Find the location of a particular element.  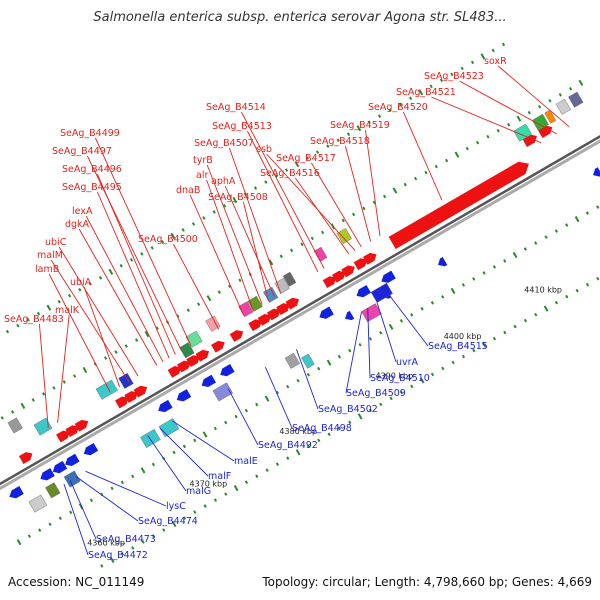

scale-label: 4370 kbp is located at coordinates (209, 483).